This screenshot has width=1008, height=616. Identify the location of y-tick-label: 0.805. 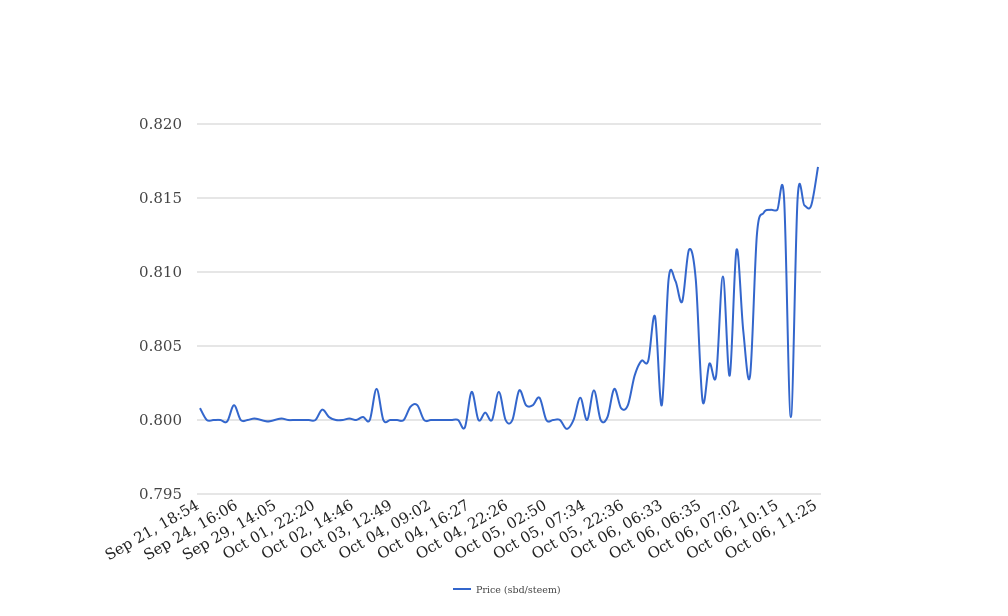
(160, 346).